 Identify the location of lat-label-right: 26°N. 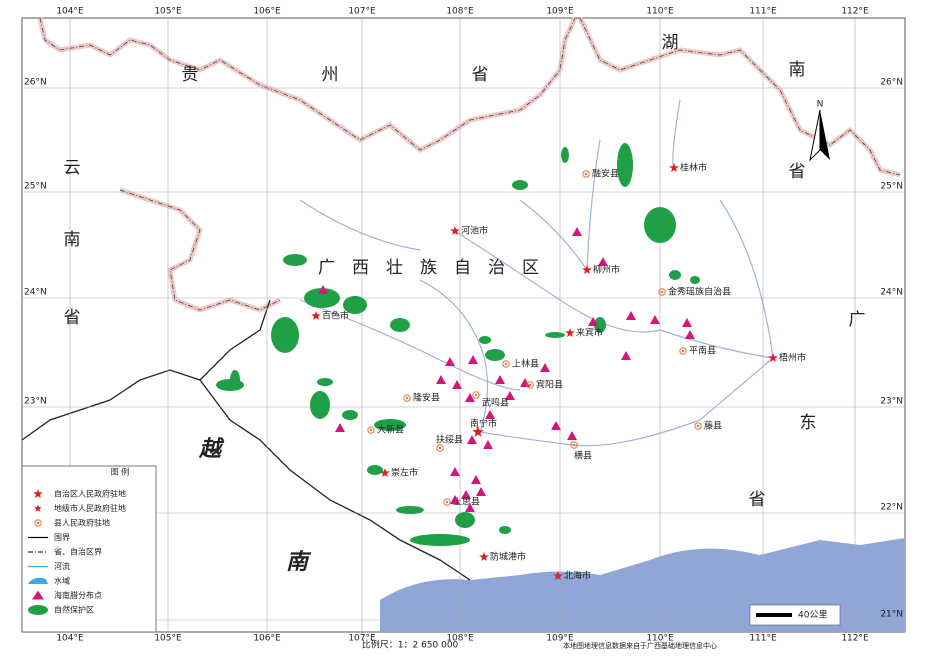
(891, 83).